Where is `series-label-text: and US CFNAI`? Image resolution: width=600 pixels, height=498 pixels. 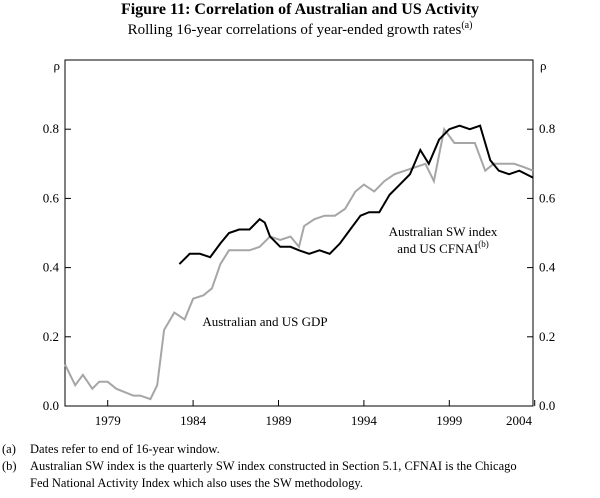 series-label-text: and US CFNAI is located at coordinates (437, 248).